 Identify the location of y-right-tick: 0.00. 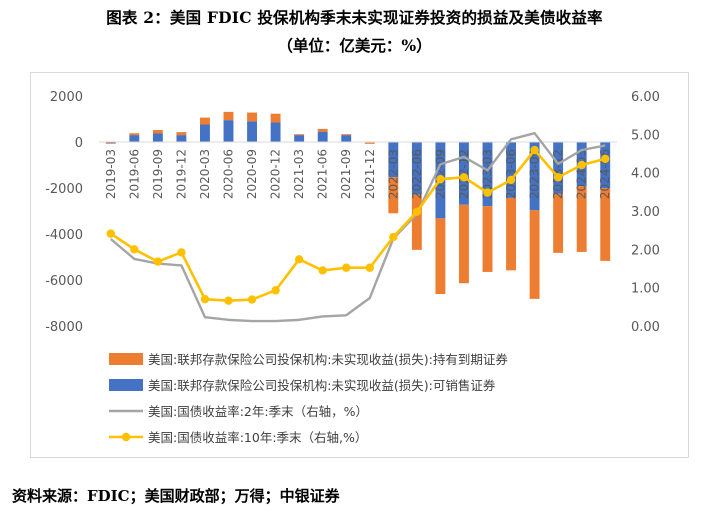
(645, 327).